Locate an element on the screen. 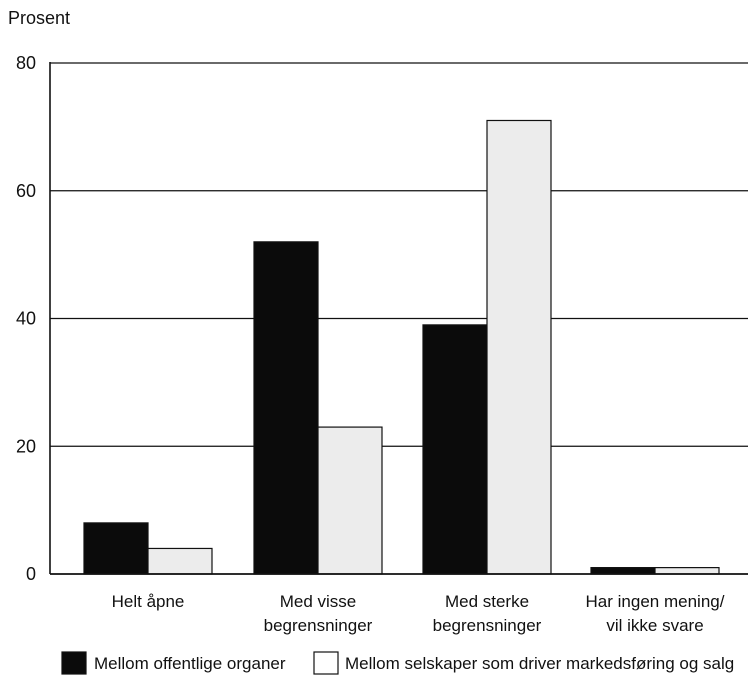 This screenshot has height=679, width=748. category-label-3: Har ingen mening/vil ikke svare is located at coordinates (655, 613).